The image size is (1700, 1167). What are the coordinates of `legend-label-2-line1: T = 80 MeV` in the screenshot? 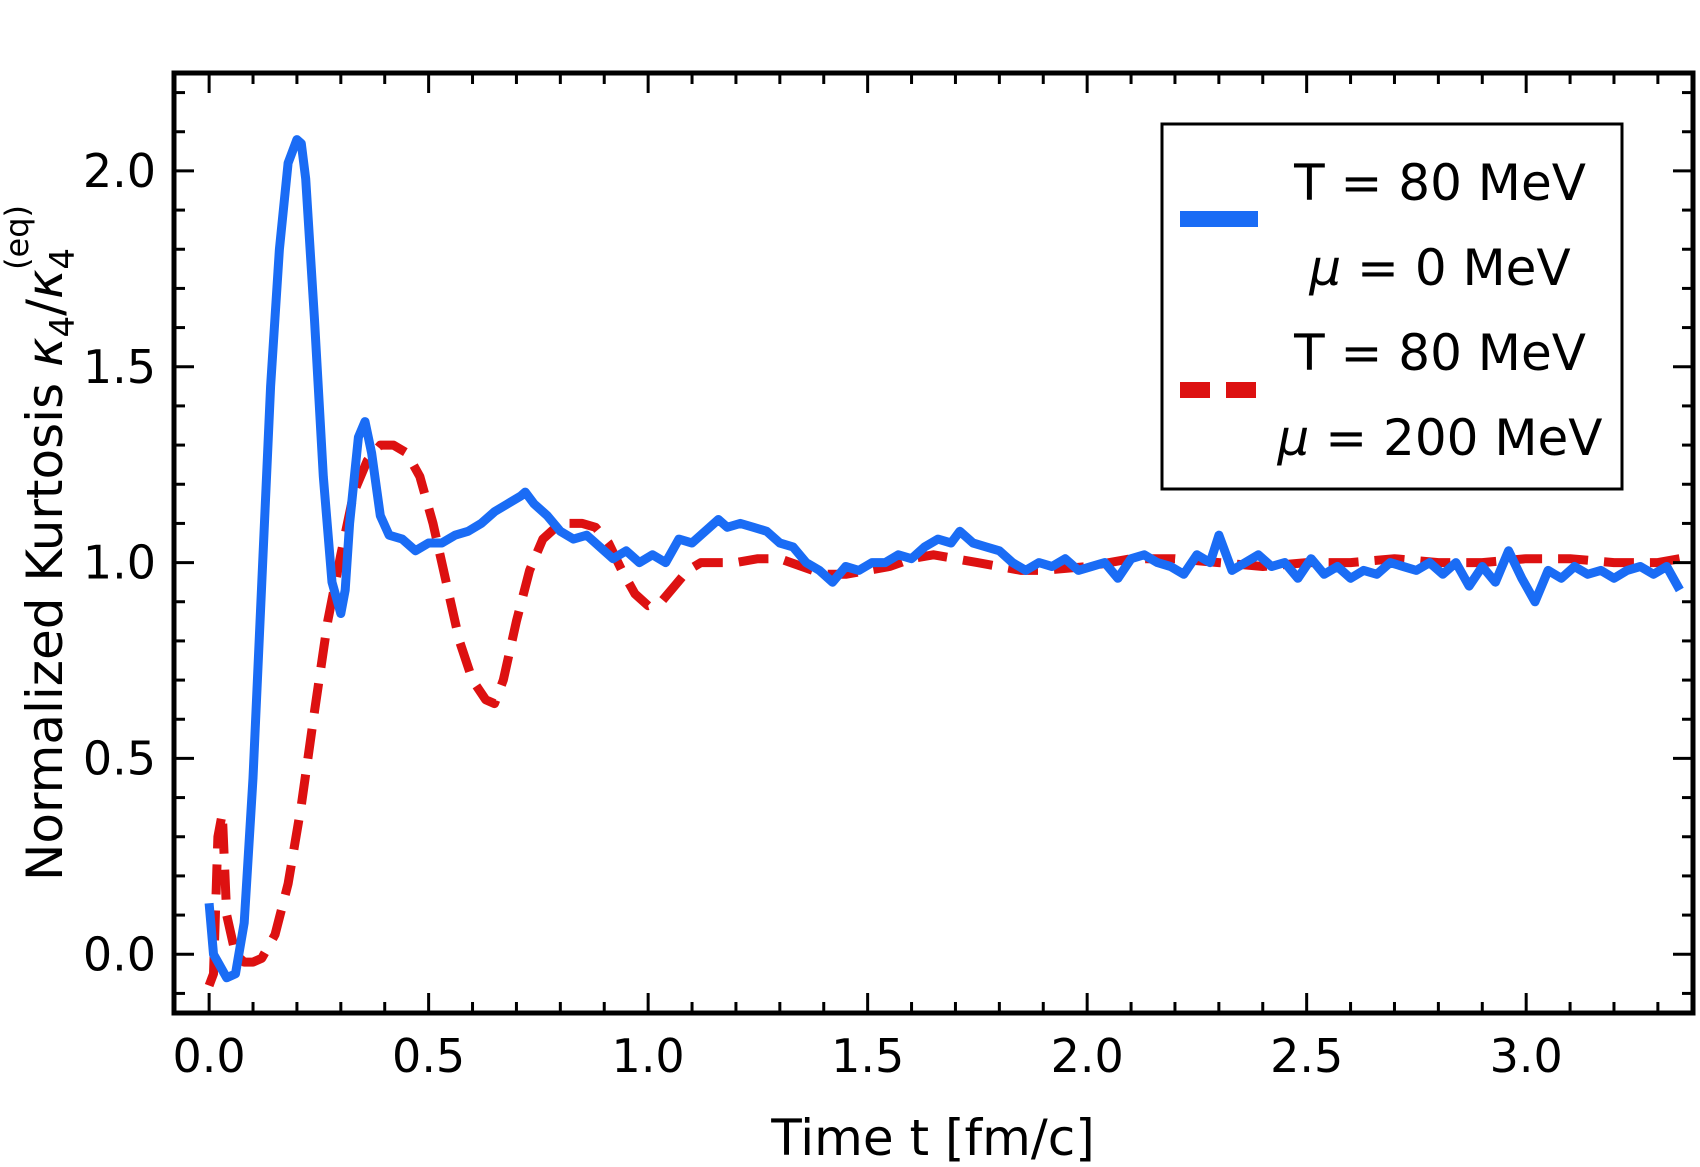 It's located at (1439, 353).